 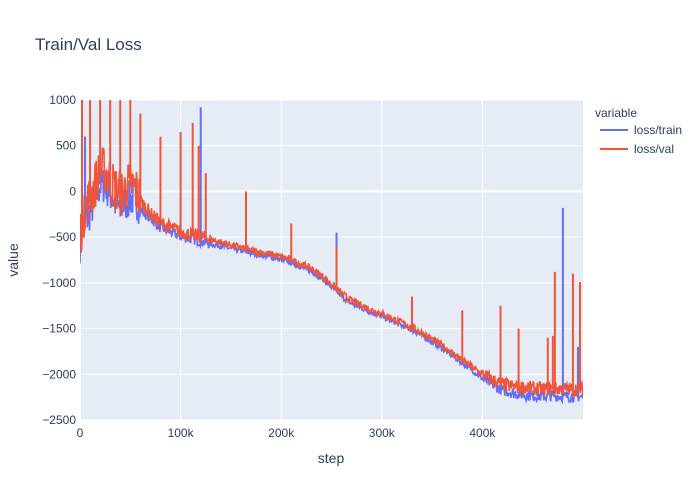 What do you see at coordinates (80, 433) in the screenshot?
I see `x-tick-label: 0` at bounding box center [80, 433].